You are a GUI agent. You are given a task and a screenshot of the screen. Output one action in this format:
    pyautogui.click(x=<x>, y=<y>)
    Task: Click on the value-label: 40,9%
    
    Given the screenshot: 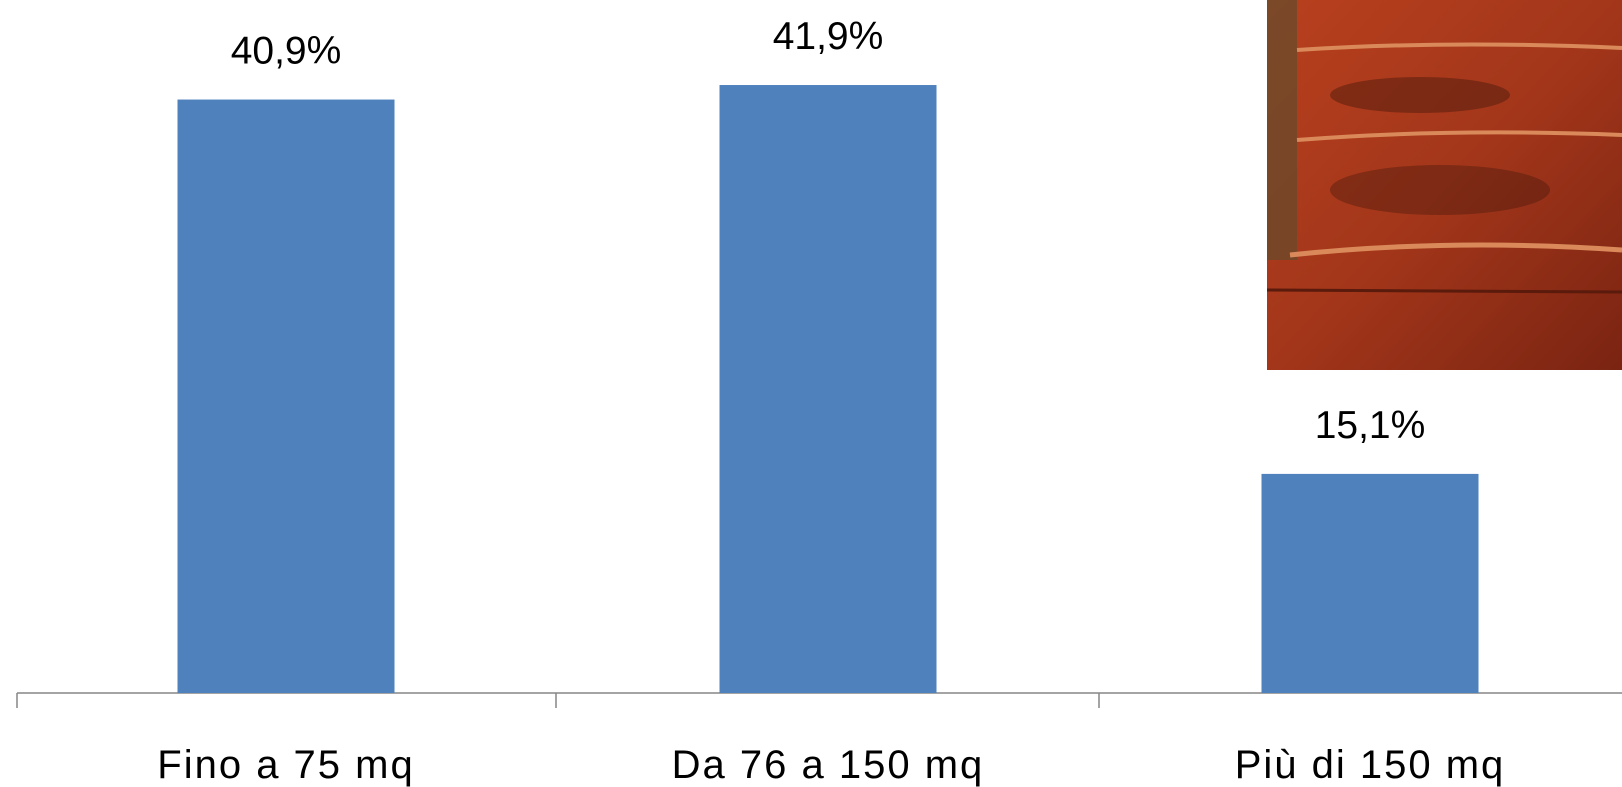 What is the action you would take?
    pyautogui.click(x=286, y=51)
    